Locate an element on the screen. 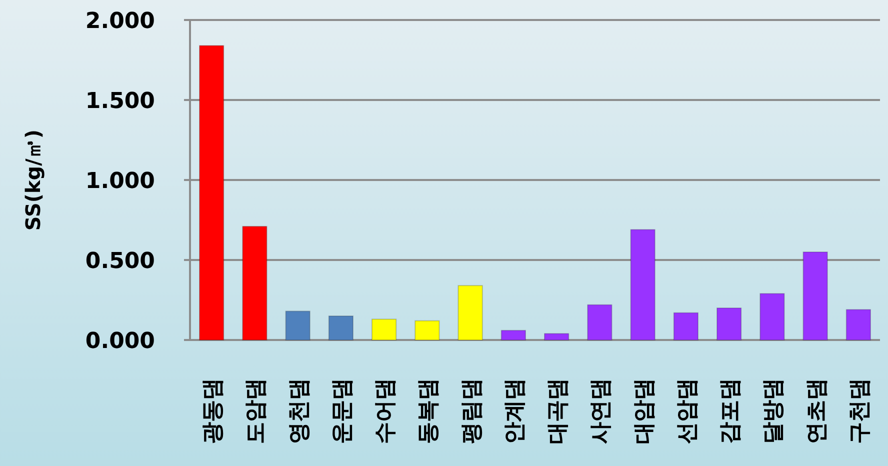 The image size is (888, 466). x-tick-label: 대암댐 is located at coordinates (644, 411).